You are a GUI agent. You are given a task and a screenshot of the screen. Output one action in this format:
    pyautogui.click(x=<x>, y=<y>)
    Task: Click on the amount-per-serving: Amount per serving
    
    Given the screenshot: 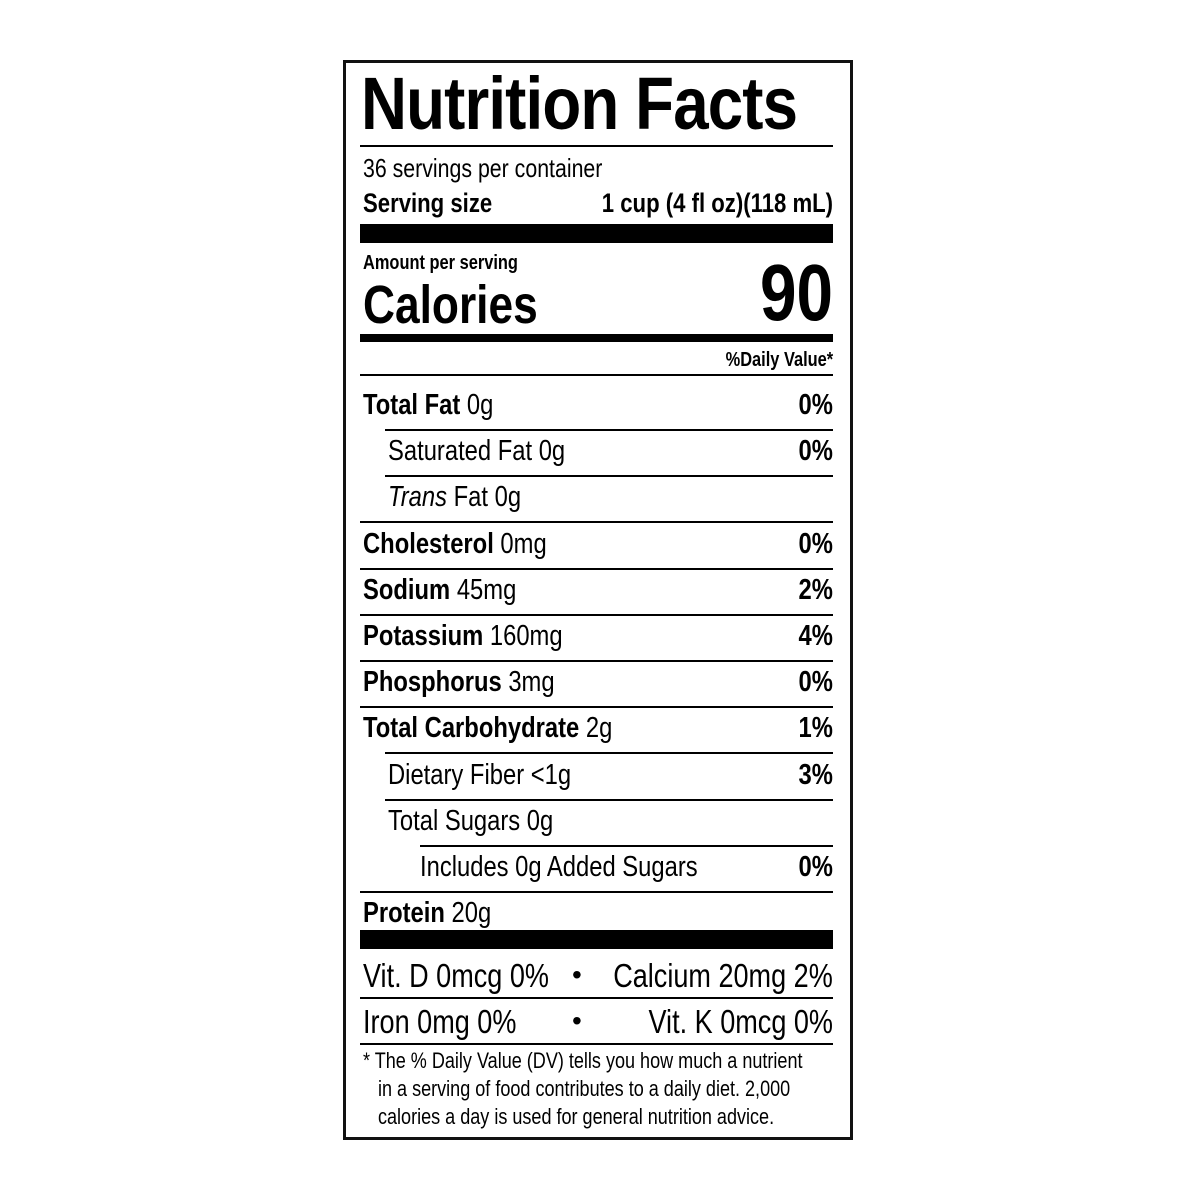 What is the action you would take?
    pyautogui.click(x=440, y=263)
    